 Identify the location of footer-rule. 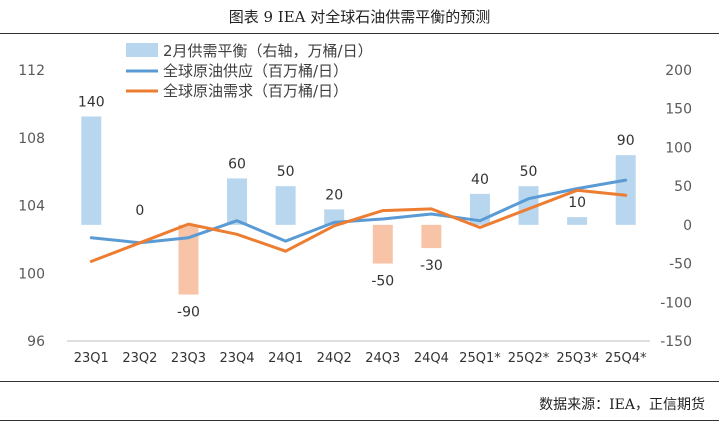
(359, 420).